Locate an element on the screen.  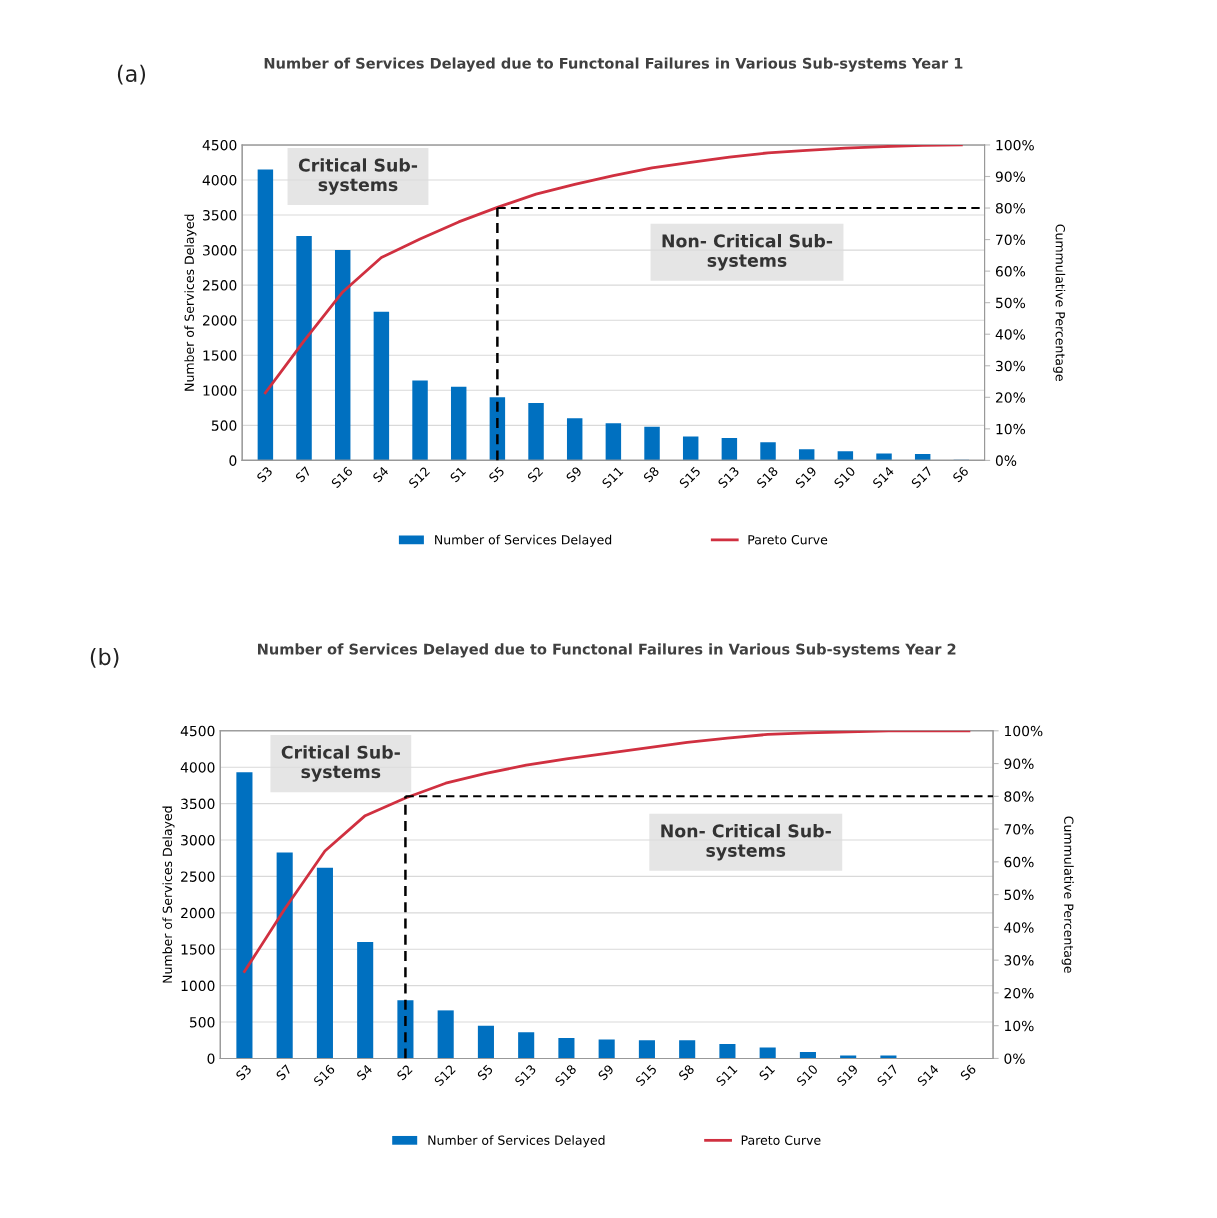
chart-title: Number of Services Delayed due to Functonal Failures in Various Sub-systems Year 1 is located at coordinates (613, 64).